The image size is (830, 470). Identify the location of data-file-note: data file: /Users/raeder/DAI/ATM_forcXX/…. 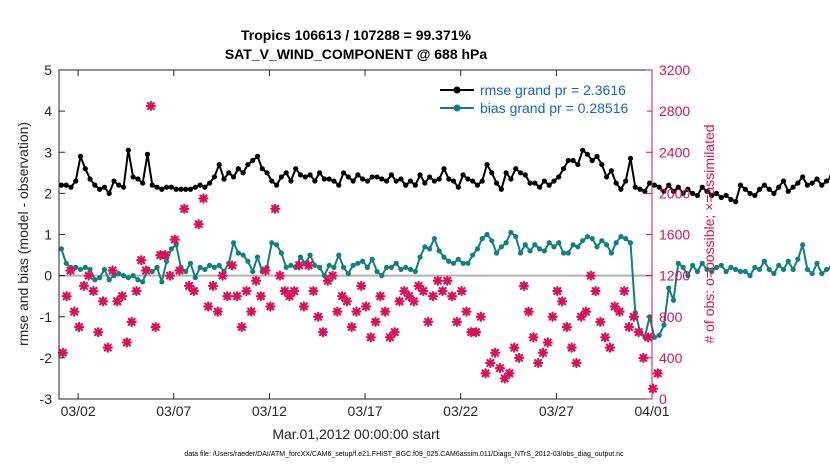
(404, 454).